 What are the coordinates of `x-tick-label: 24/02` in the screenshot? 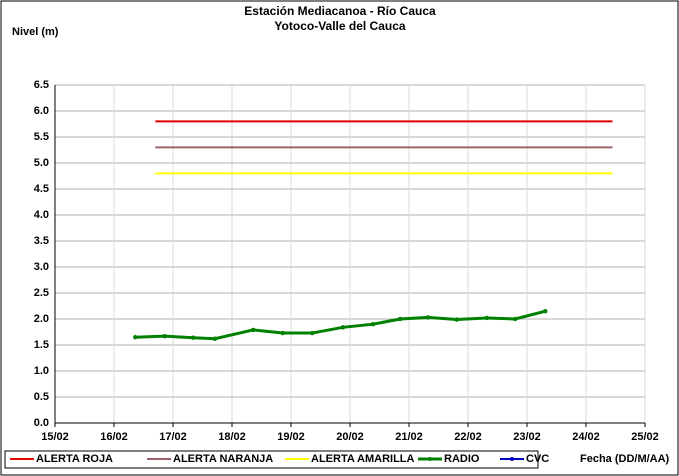 It's located at (586, 437).